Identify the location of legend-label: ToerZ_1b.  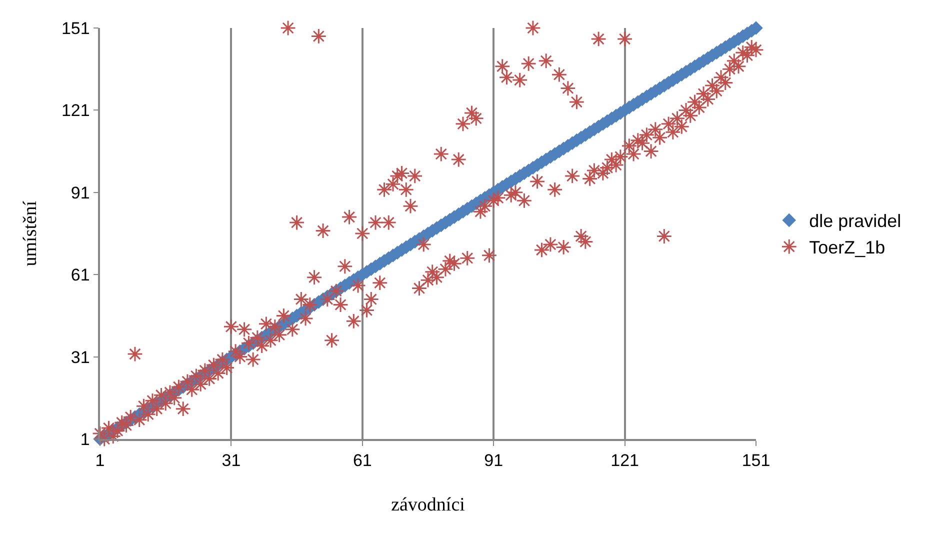
(847, 248).